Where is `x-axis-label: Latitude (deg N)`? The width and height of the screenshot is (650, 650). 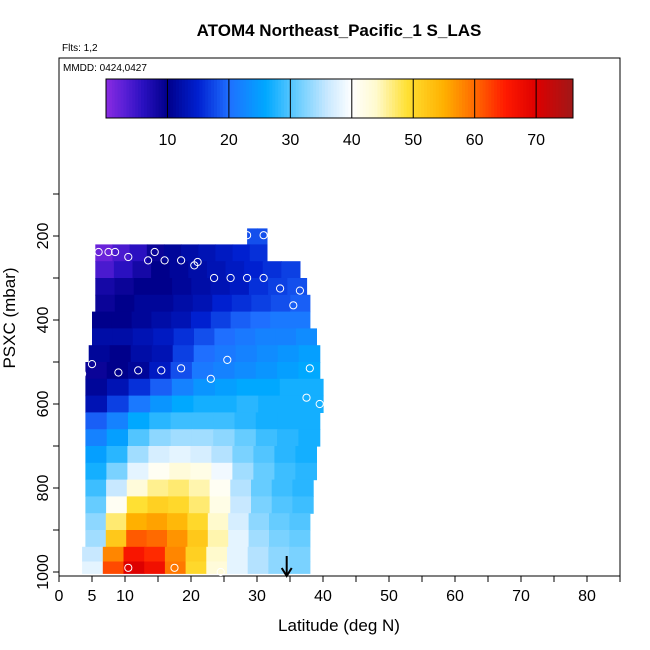
x-axis-label: Latitude (deg N) is located at coordinates (339, 625).